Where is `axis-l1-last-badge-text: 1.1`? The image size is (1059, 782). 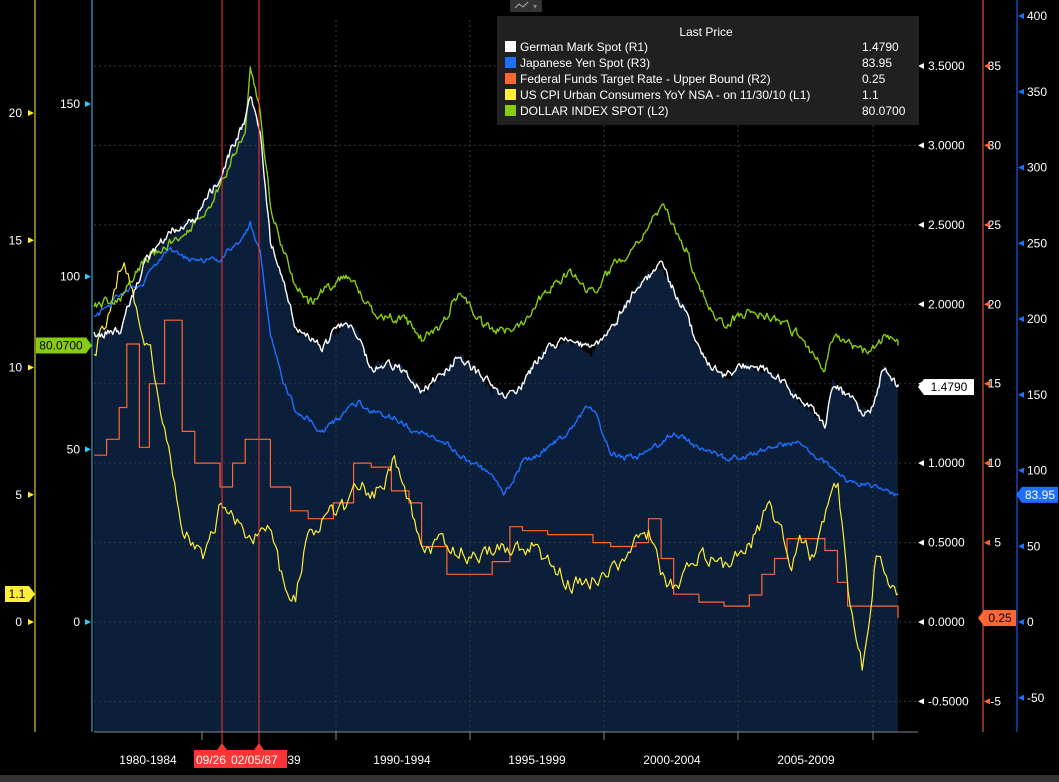
axis-l1-last-badge-text: 1.1 is located at coordinates (17, 594).